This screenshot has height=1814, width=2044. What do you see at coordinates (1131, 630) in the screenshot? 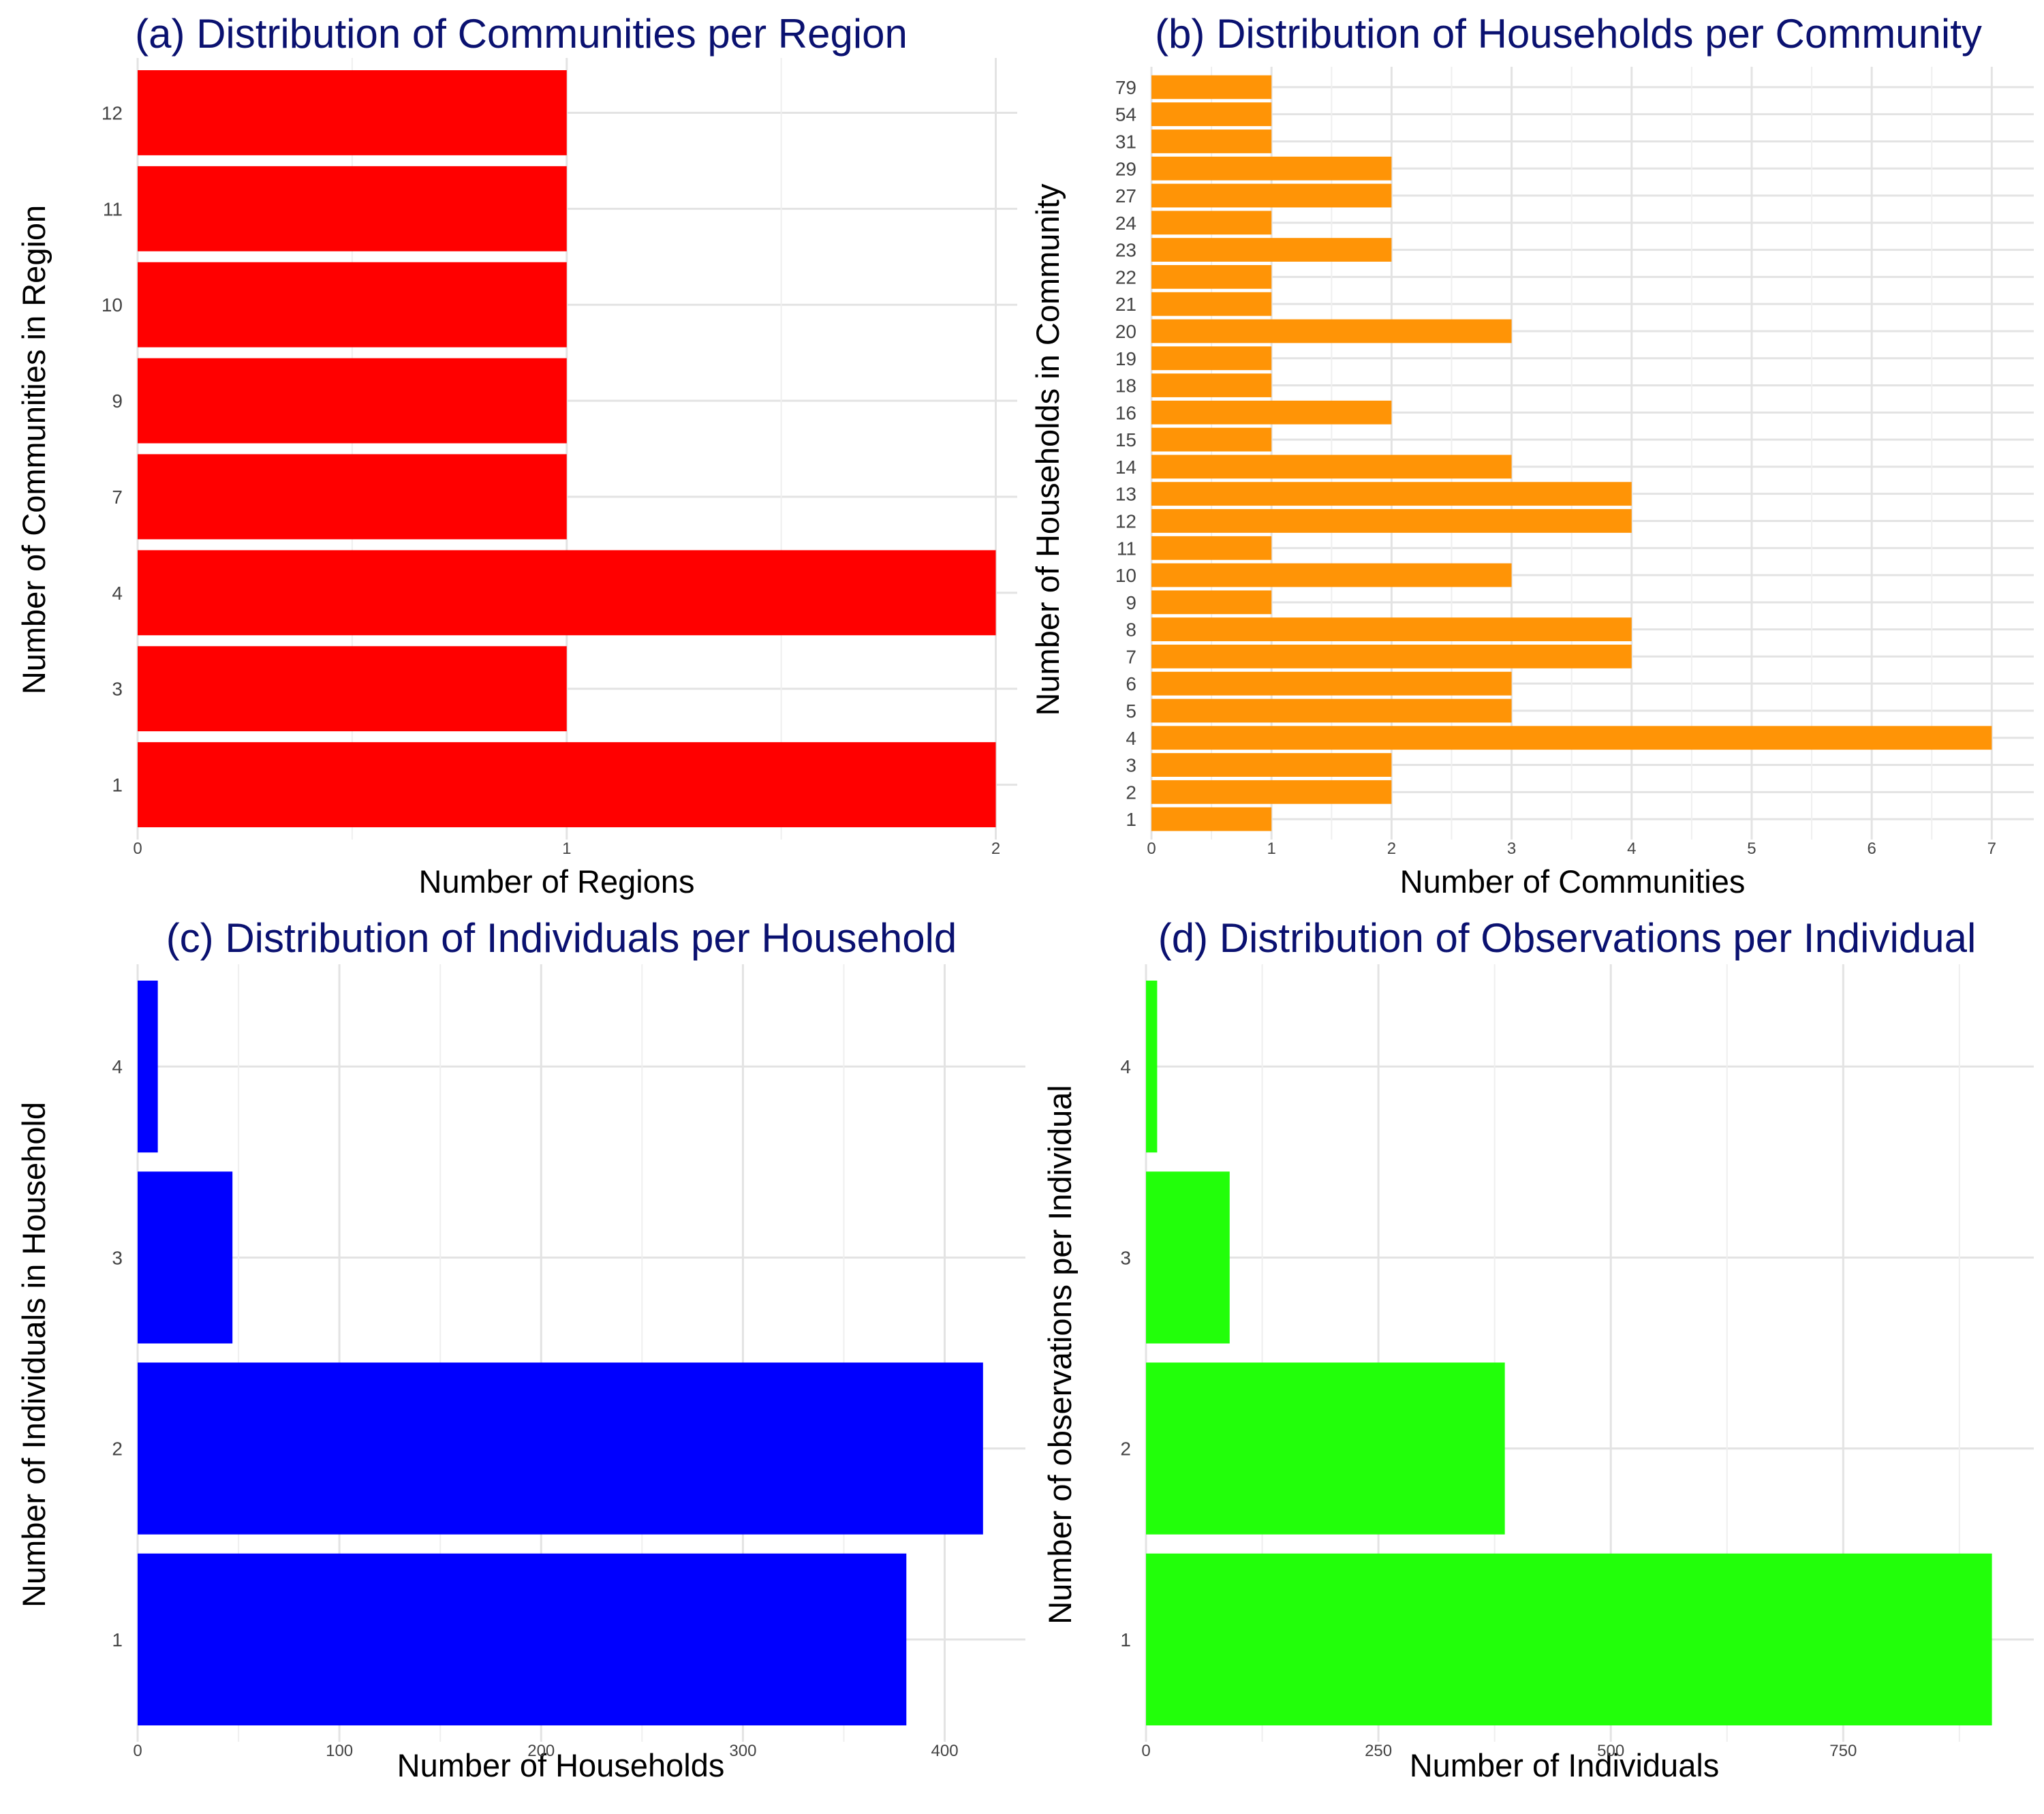
I see `y-tick-label: 8` at bounding box center [1131, 630].